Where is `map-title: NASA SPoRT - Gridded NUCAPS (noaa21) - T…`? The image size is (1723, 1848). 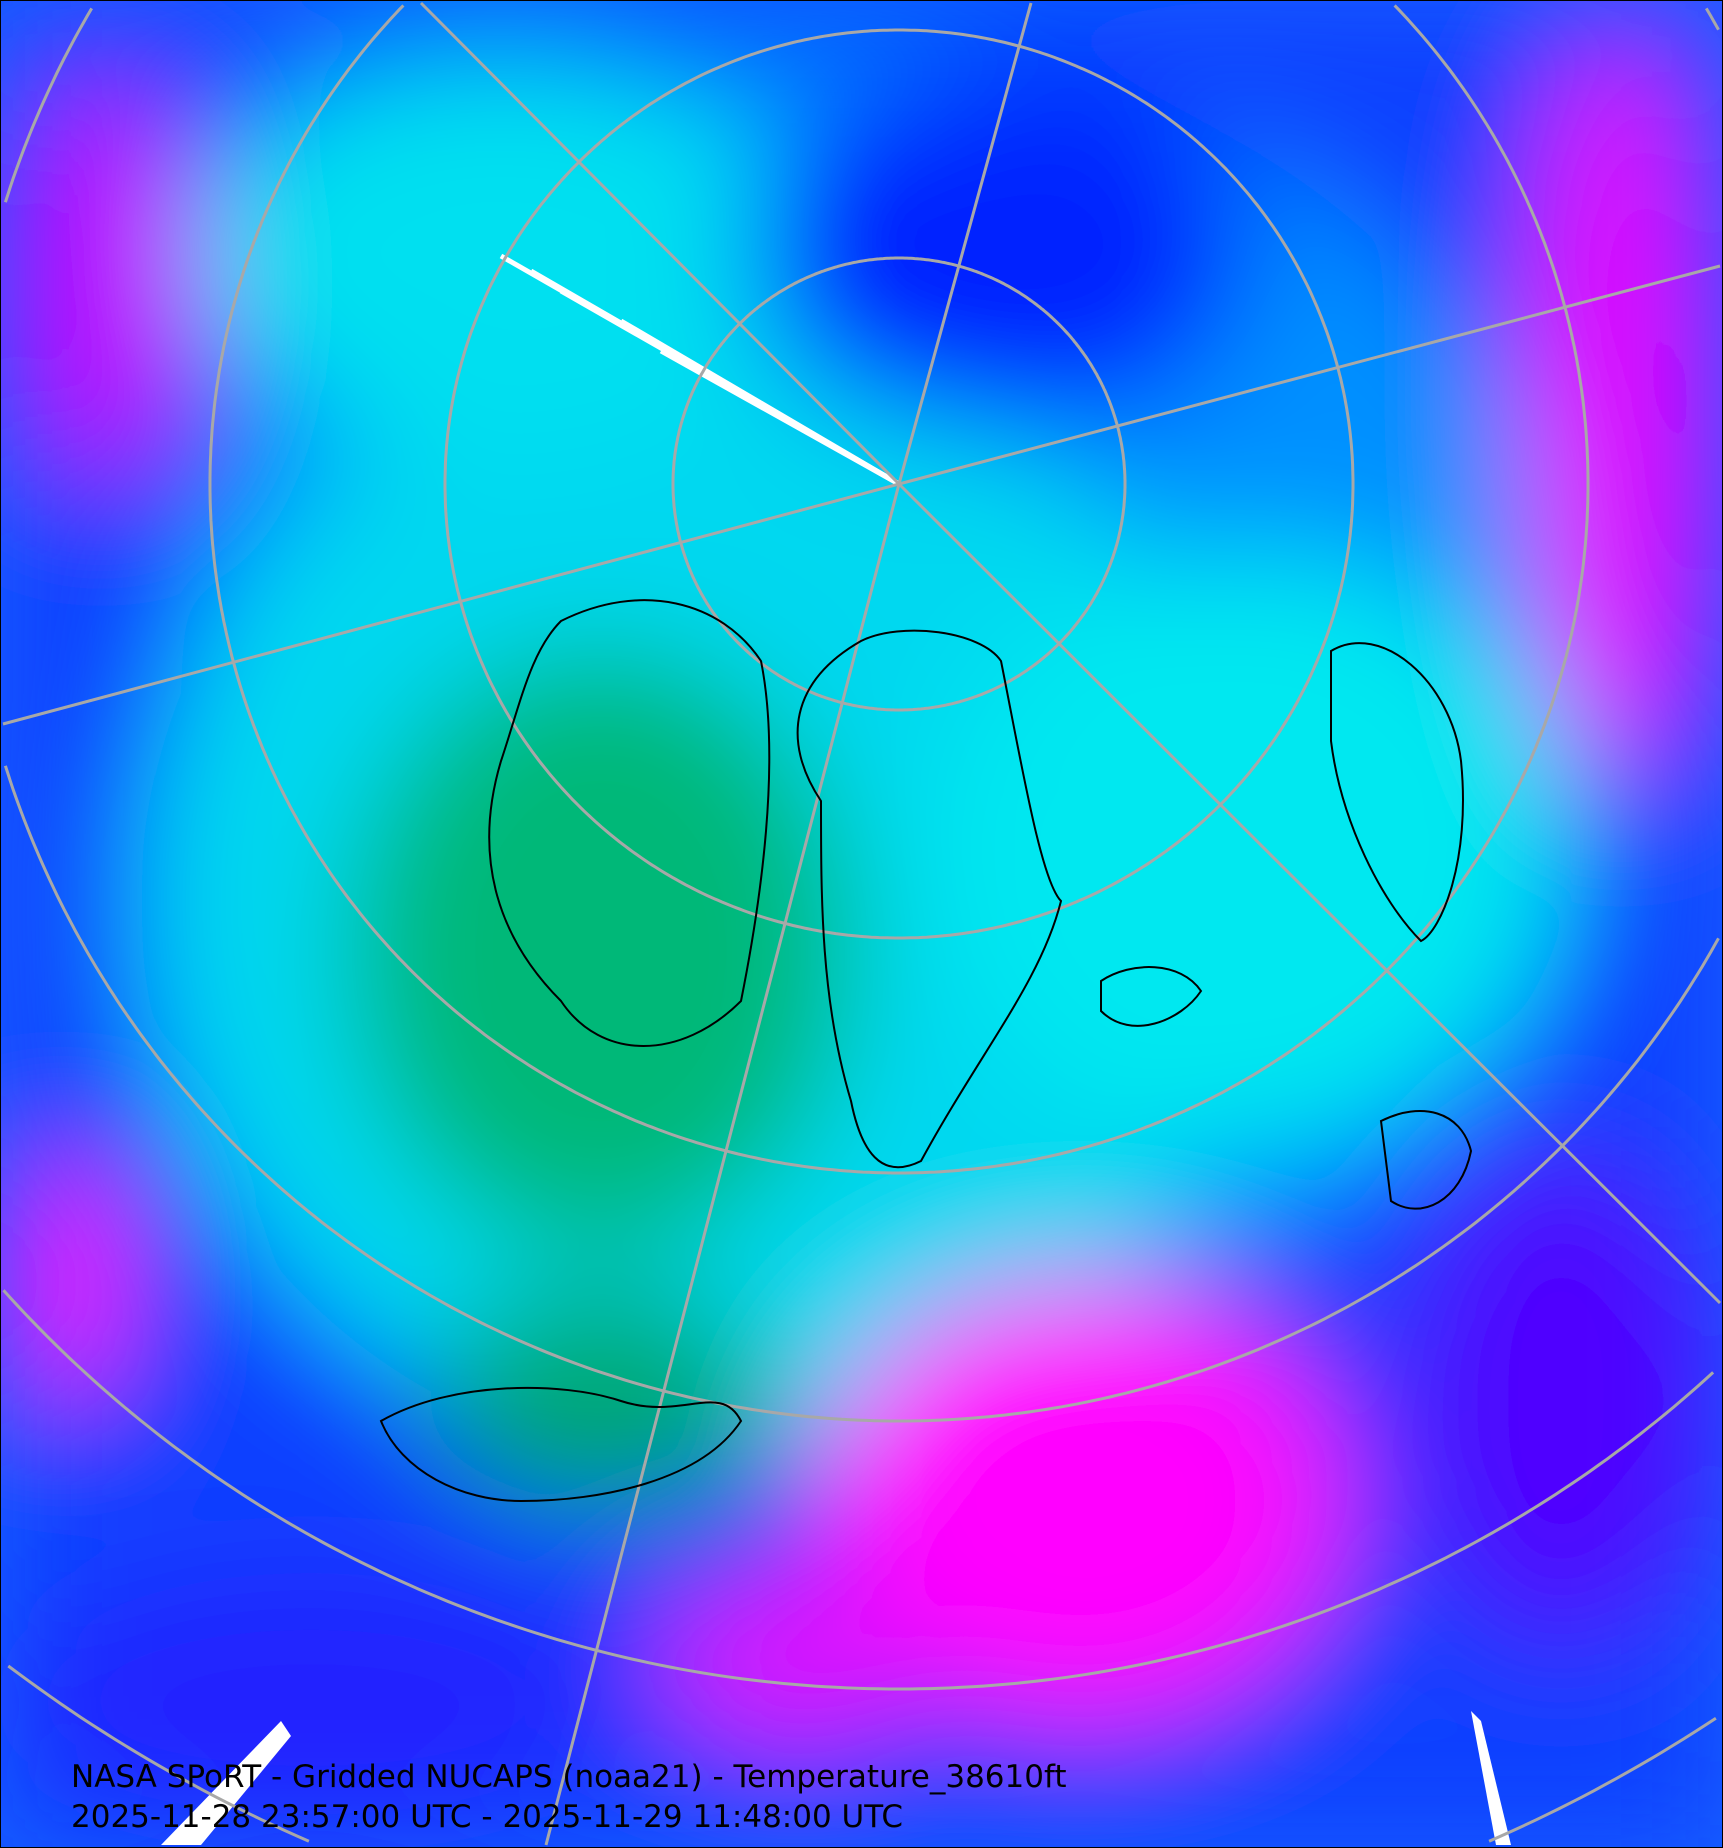 map-title: NASA SPoRT - Gridded NUCAPS (noaa21) - T… is located at coordinates (569, 1777).